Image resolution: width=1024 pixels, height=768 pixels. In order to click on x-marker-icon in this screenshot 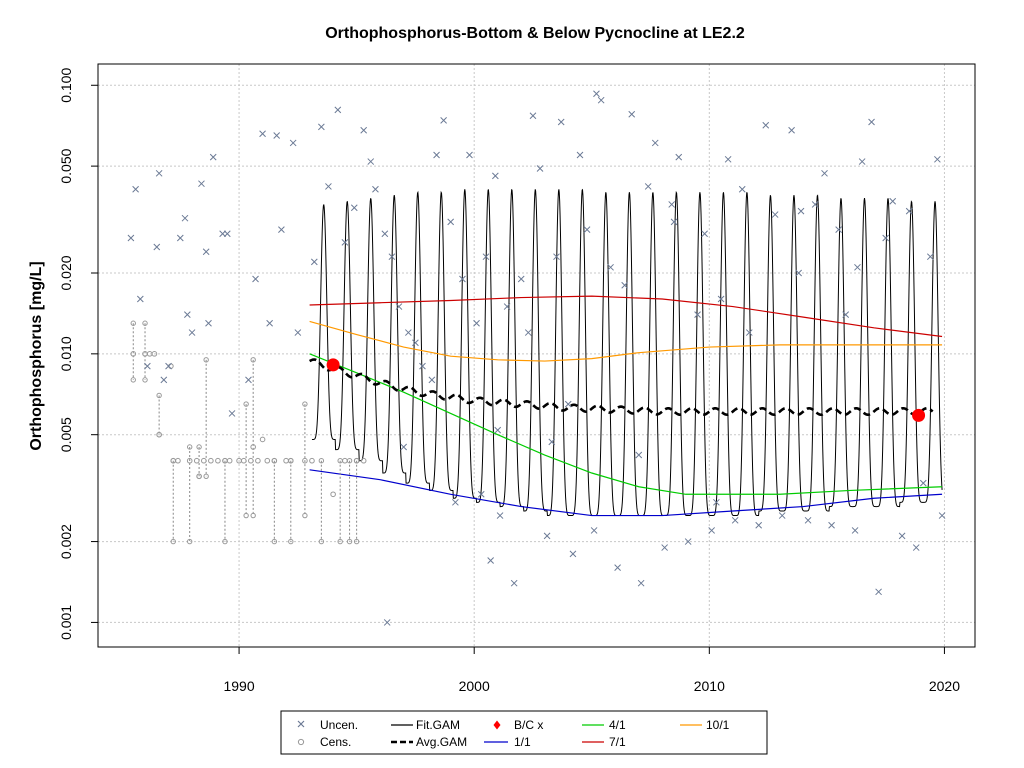, I will do `click(301, 724)`.